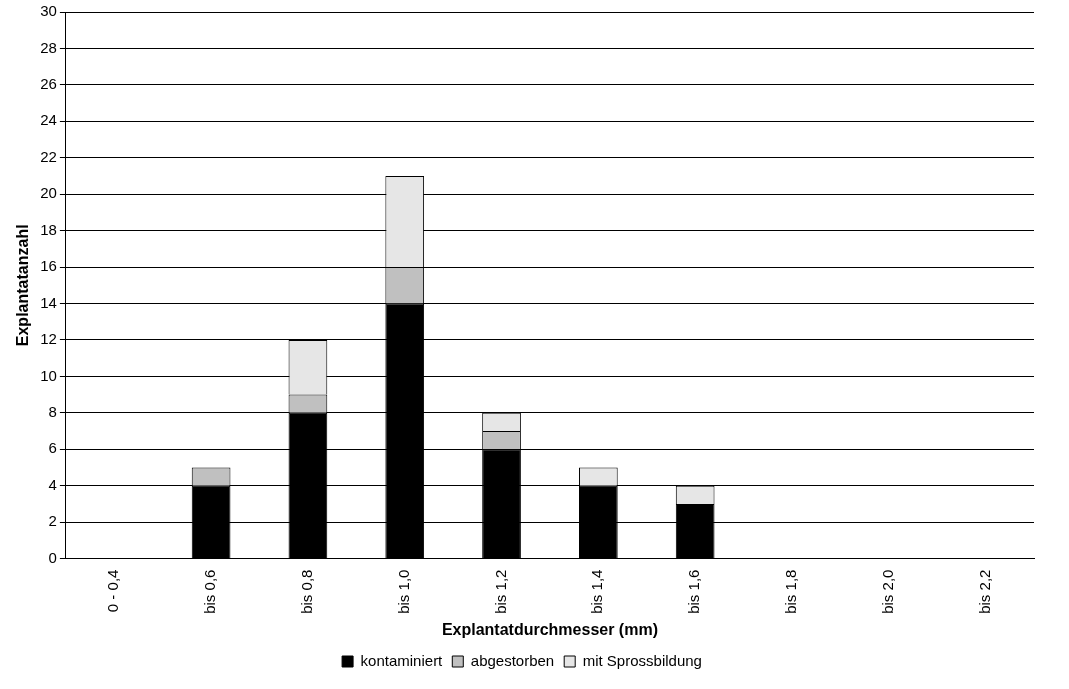  What do you see at coordinates (52, 448) in the screenshot?
I see `y-tick-label: 6` at bounding box center [52, 448].